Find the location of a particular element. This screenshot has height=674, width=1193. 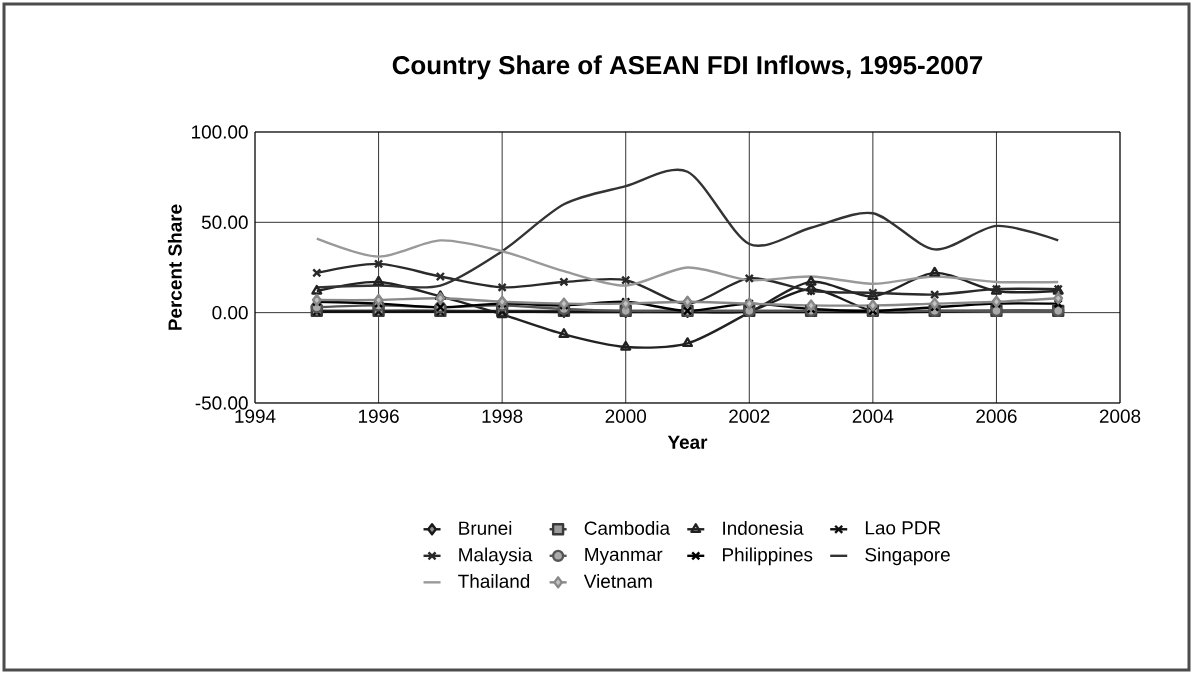

x-tick-label: 2008 is located at coordinates (1120, 416).